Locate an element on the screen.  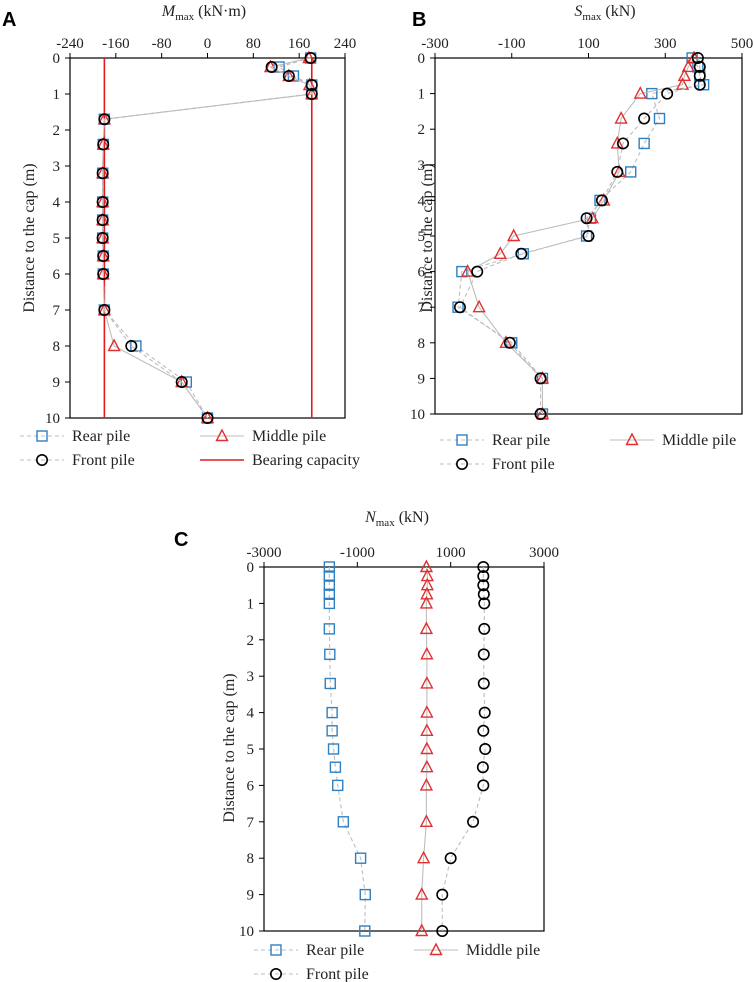
panel-c-legend-label: Middle pile is located at coordinates (503, 950).